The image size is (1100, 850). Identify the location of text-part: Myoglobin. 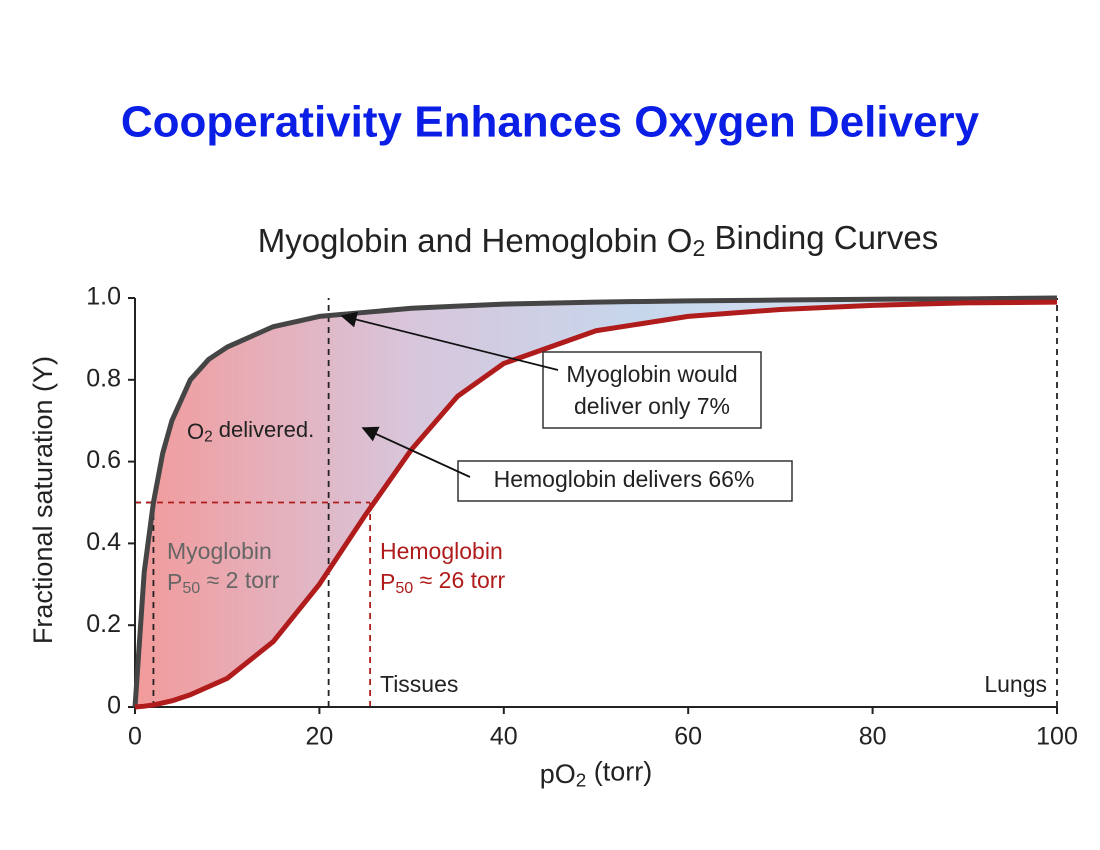
(219, 551).